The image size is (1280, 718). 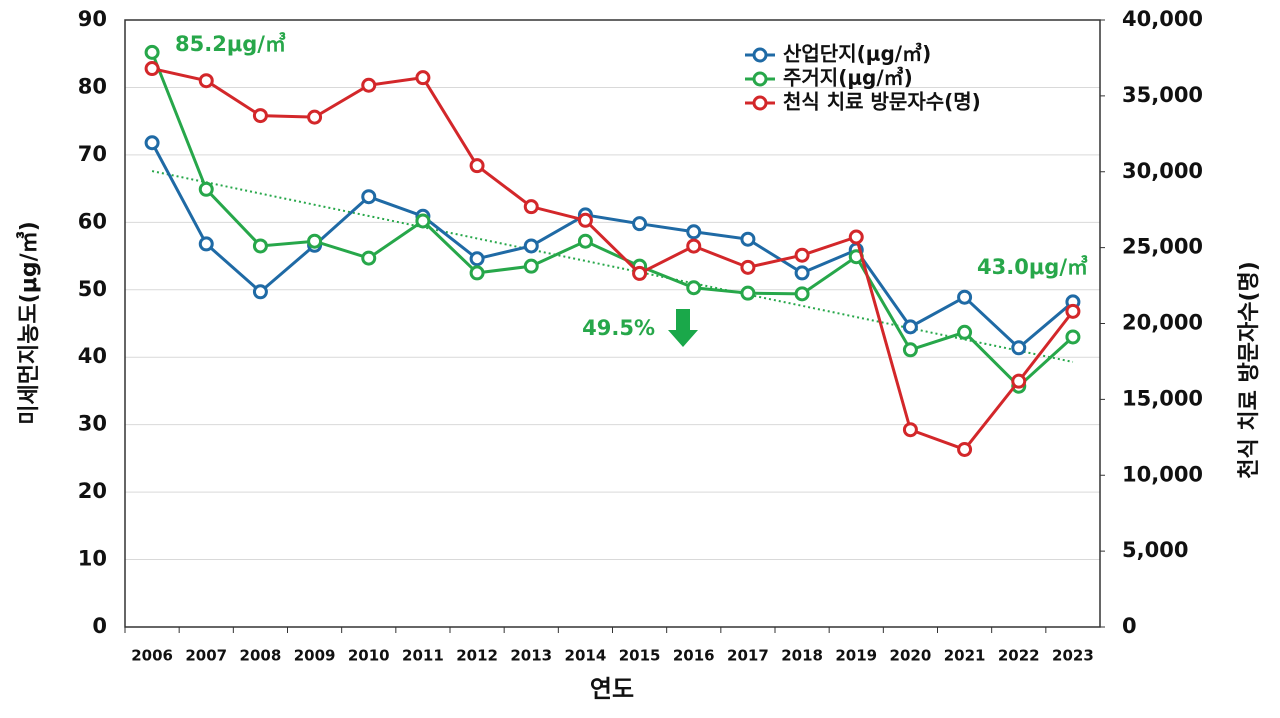 I want to click on y2-tick-label: 0, so click(x=1129, y=626).